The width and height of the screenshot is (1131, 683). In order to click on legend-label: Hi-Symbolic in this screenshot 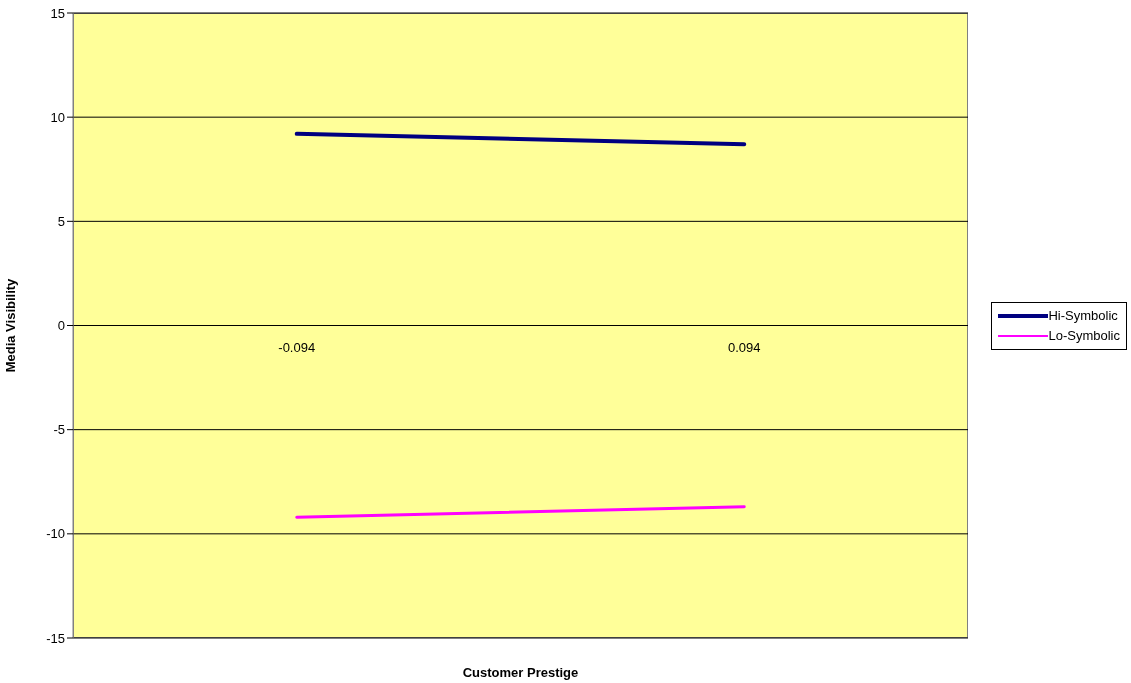, I will do `click(1083, 315)`.